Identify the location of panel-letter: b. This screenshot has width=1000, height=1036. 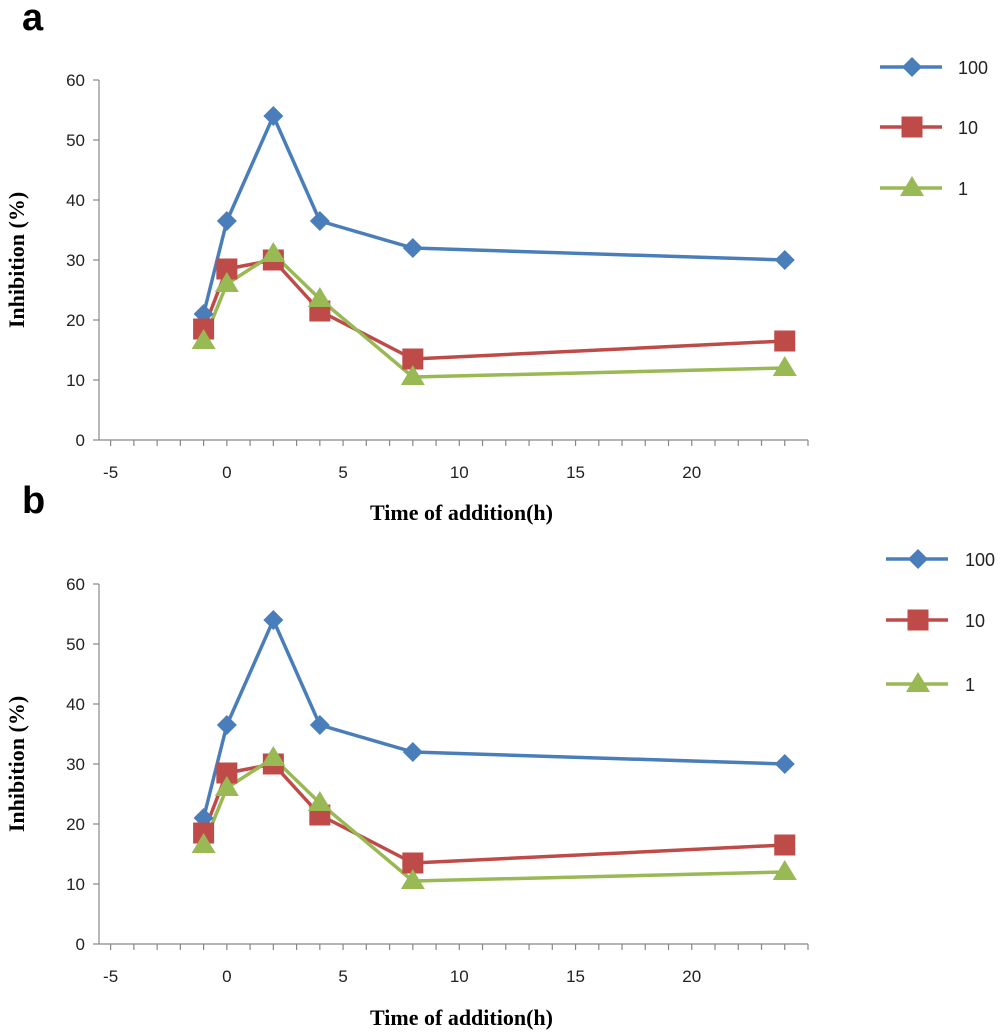
(33, 501).